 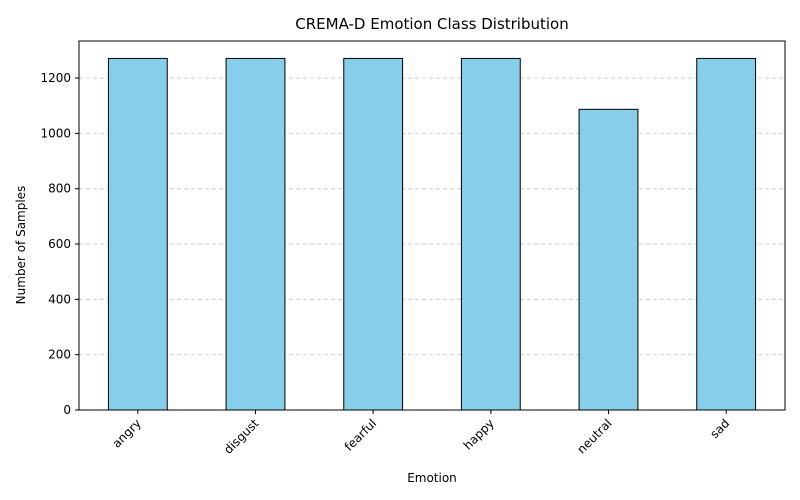 I want to click on y-tick-label: 200, so click(x=59, y=355).